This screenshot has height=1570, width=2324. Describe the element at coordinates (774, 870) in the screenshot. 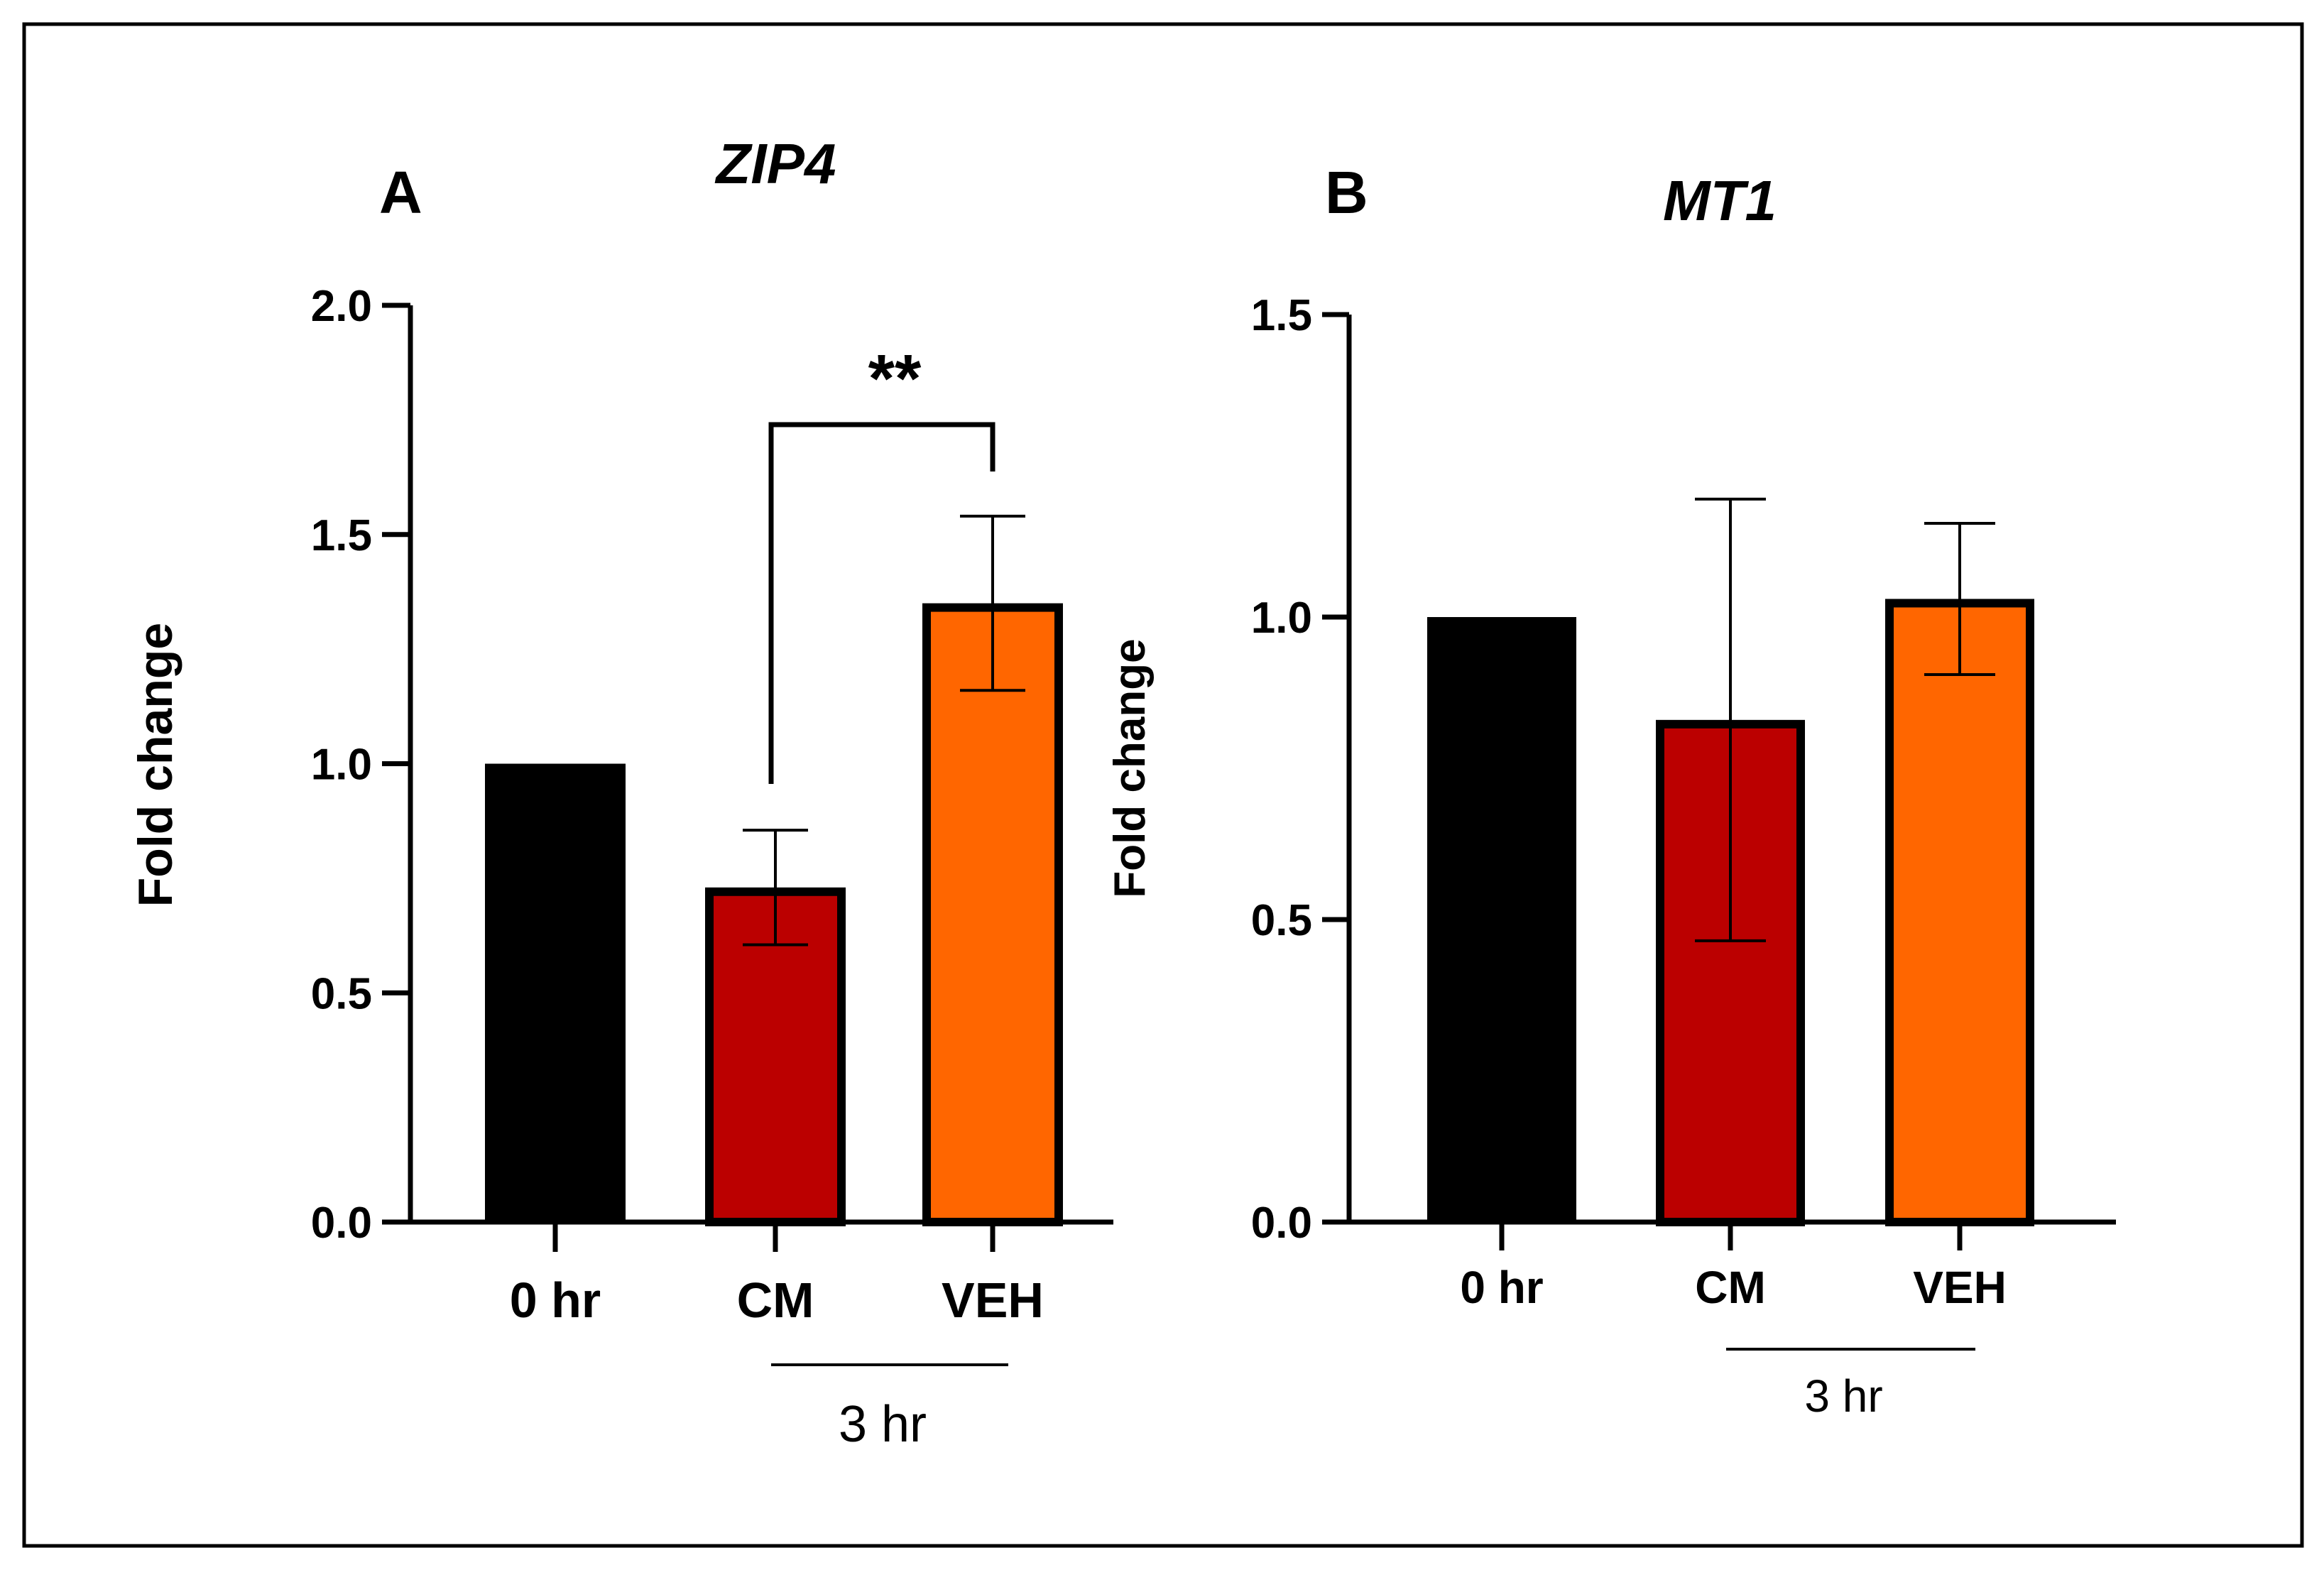

I see `panel-a-bars` at that location.